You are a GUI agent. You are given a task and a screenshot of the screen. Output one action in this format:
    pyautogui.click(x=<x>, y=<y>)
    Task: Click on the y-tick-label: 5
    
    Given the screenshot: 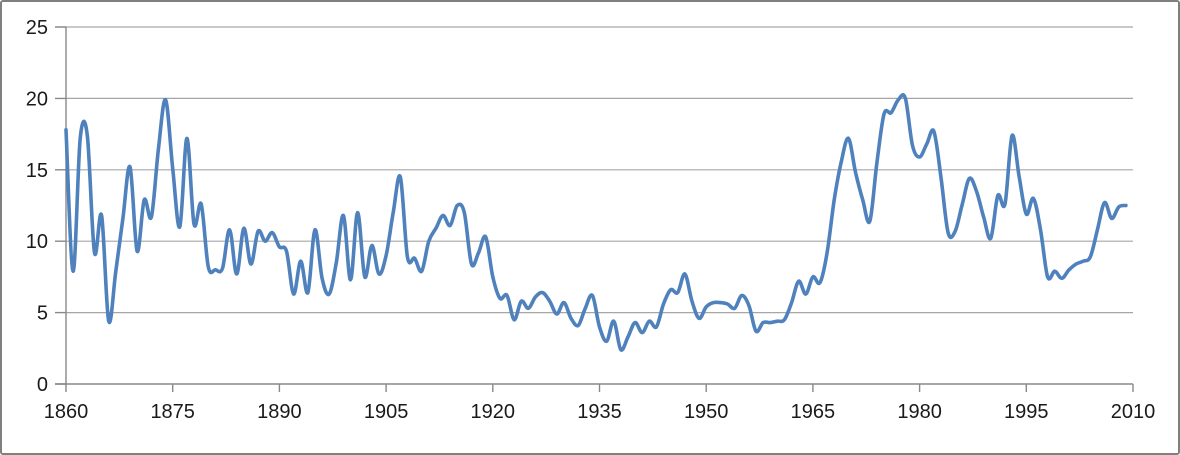 What is the action you would take?
    pyautogui.click(x=42, y=314)
    